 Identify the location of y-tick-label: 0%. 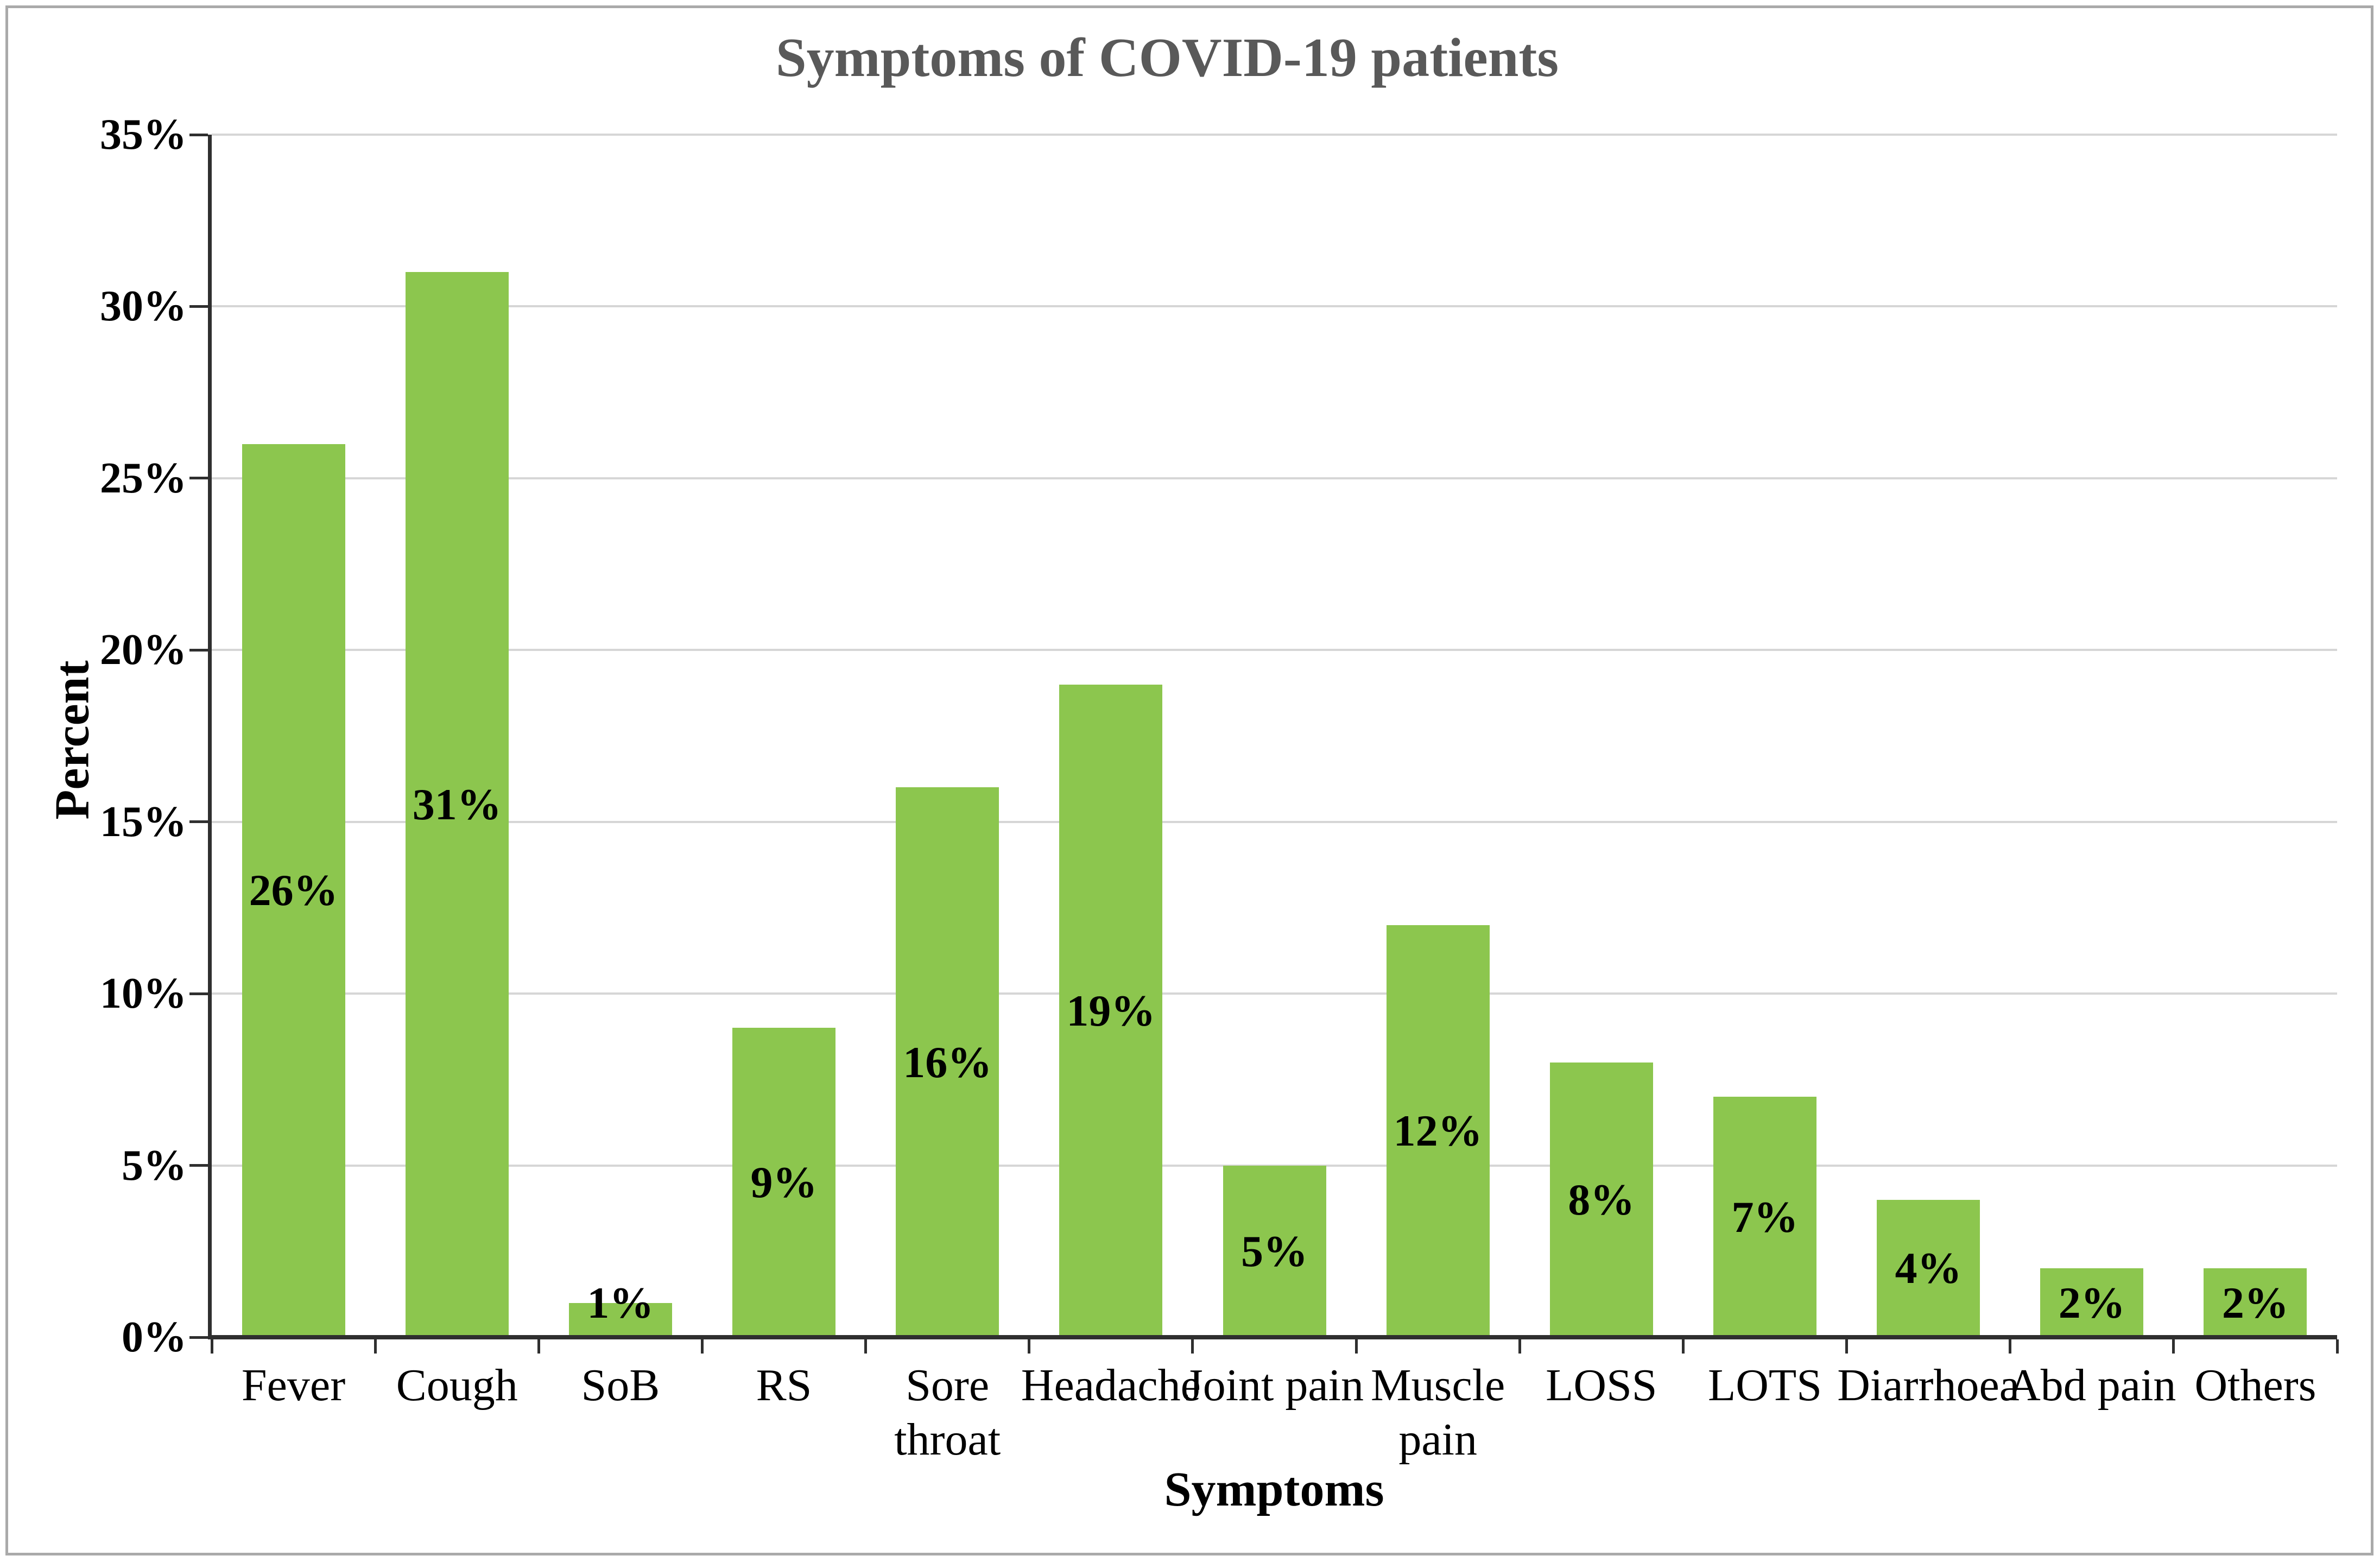
(154, 1337).